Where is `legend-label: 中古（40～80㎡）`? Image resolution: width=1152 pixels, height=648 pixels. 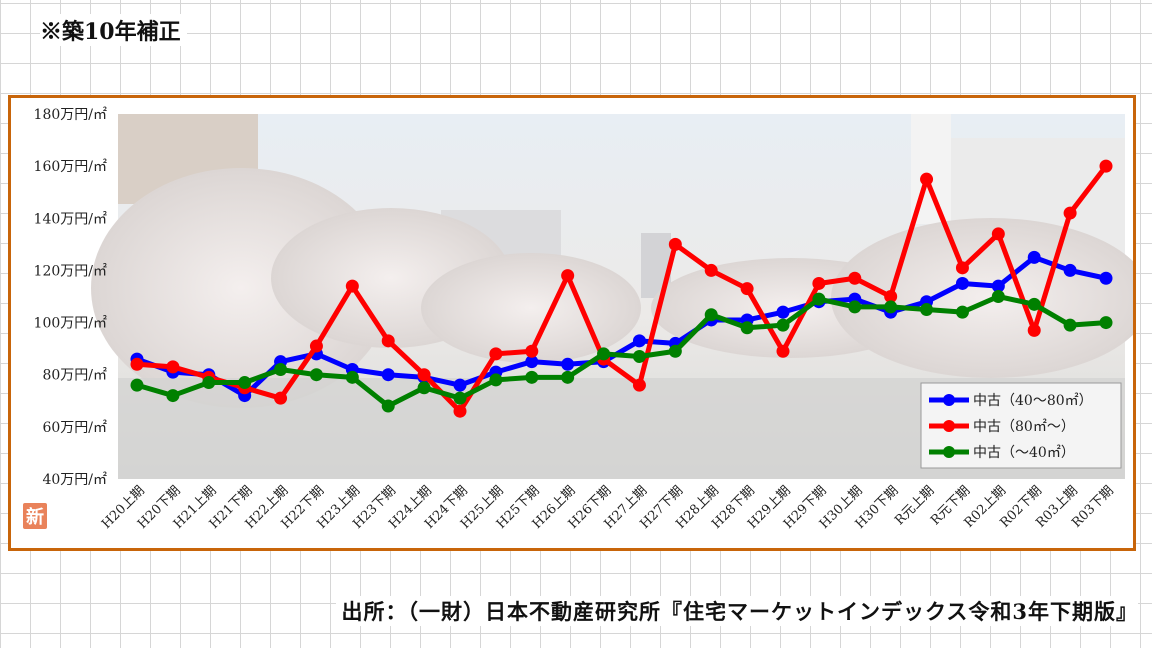
legend-label: 中古（40～80㎡） is located at coordinates (1033, 401).